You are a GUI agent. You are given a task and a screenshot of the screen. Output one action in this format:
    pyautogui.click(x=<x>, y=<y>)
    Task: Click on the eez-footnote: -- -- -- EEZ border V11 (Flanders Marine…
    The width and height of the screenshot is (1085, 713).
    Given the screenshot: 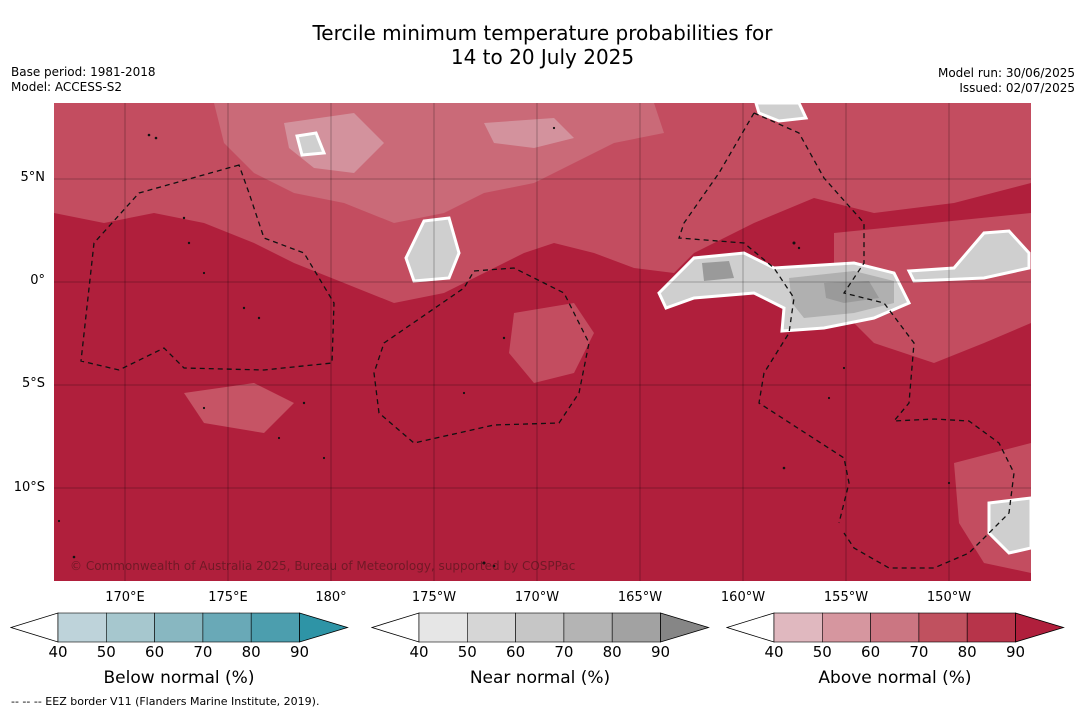 What is the action you would take?
    pyautogui.click(x=165, y=701)
    